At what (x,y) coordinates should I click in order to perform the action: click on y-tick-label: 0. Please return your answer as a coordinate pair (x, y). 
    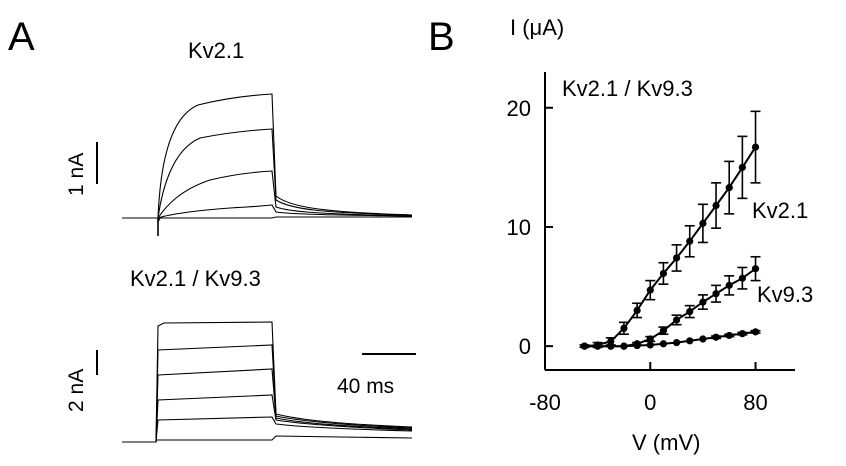
    Looking at the image, I should click on (525, 346).